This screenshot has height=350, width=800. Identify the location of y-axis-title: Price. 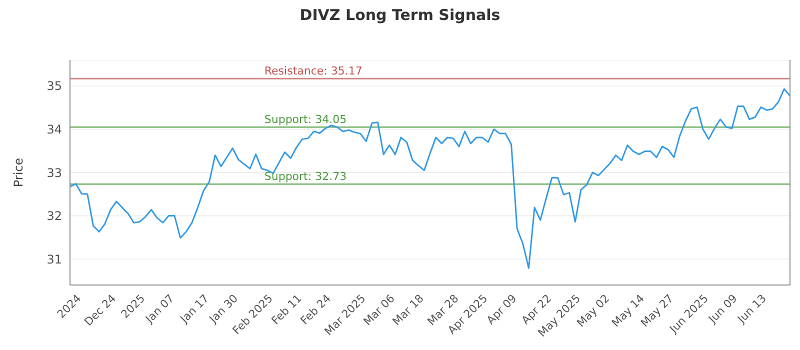
(18, 173).